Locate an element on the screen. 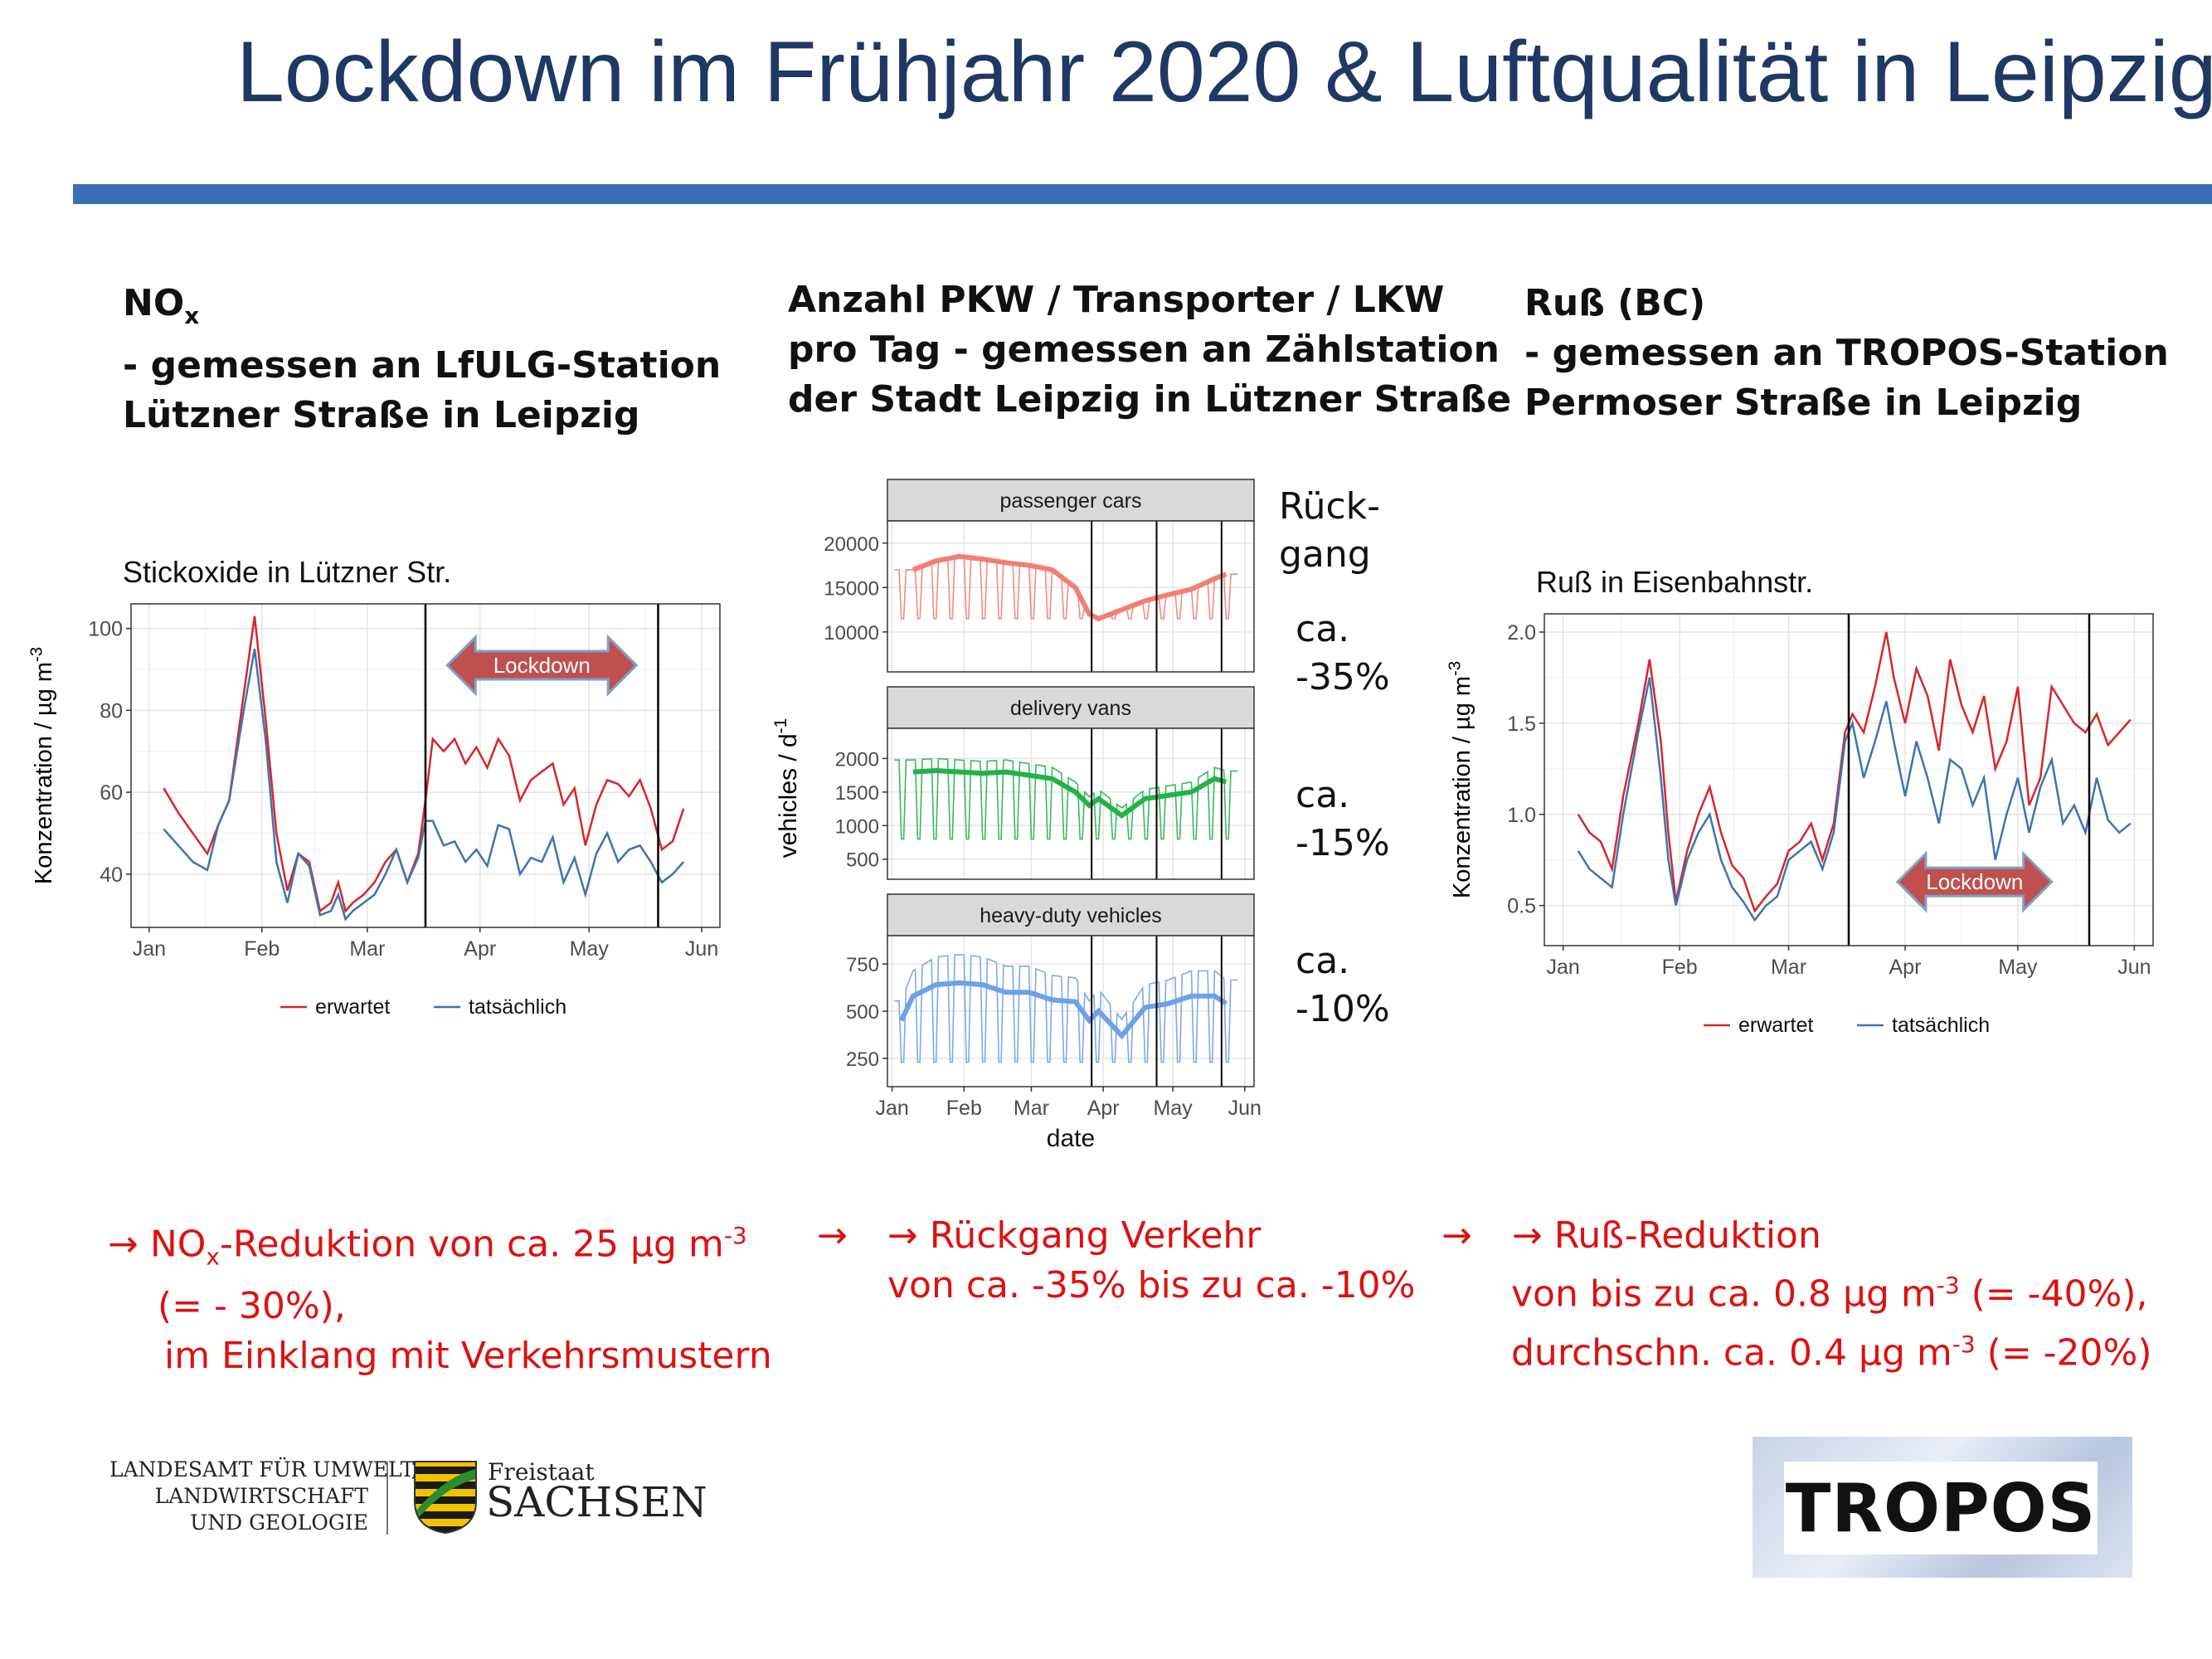 The width and height of the screenshot is (2212, 1659). traffic-xtick-label: Feb is located at coordinates (964, 1108).